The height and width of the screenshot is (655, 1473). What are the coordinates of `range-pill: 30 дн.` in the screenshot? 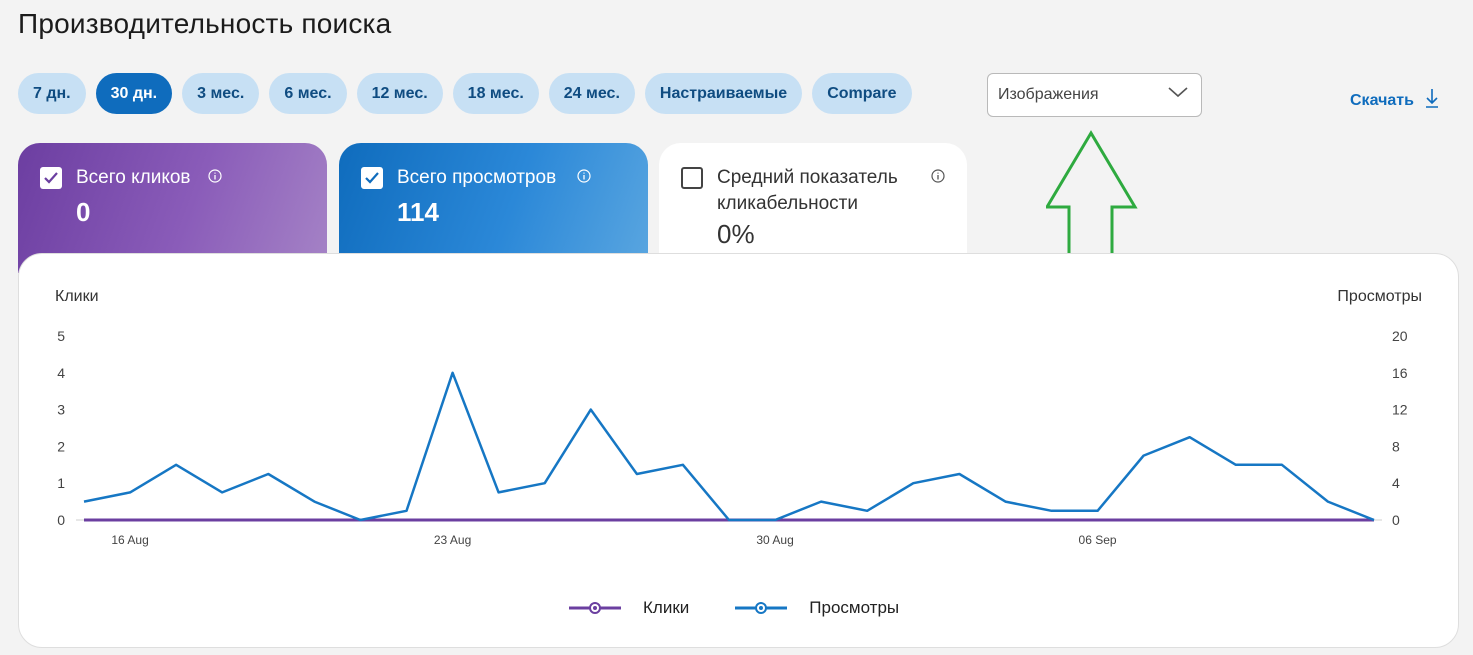 It's located at (134, 93).